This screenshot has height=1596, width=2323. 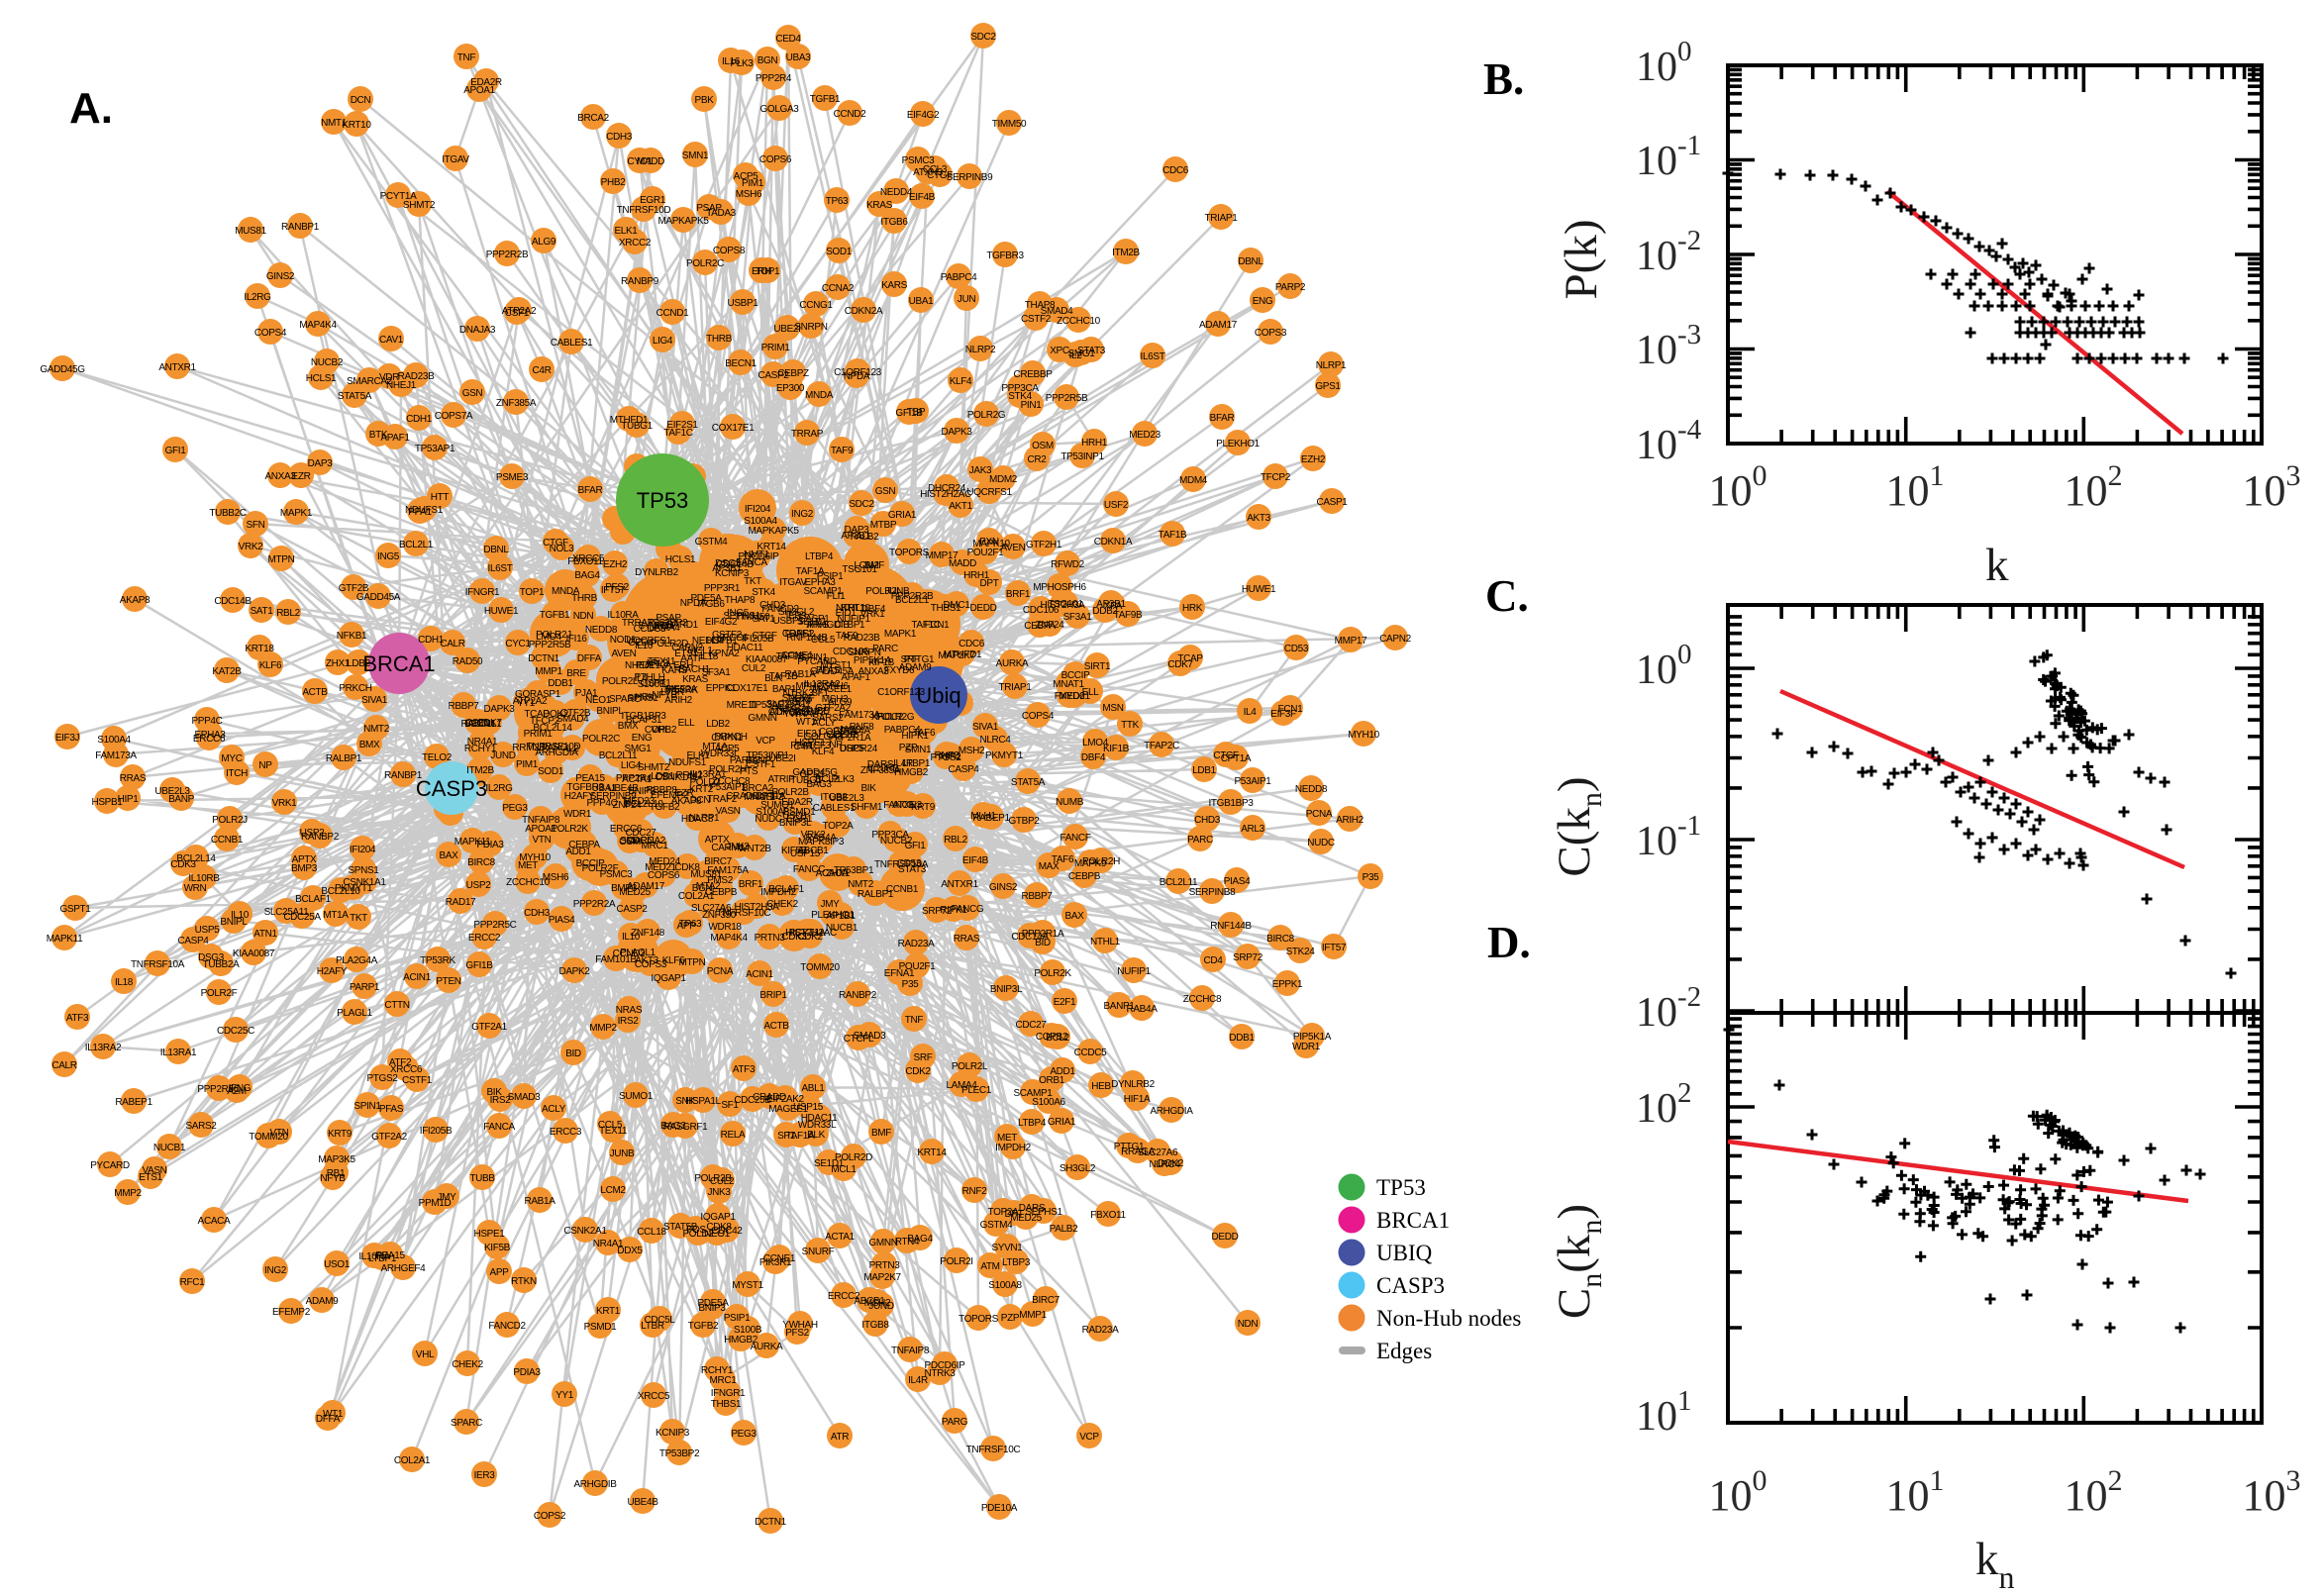 What do you see at coordinates (1079, 321) in the screenshot?
I see `svg-text: ZCCHC10` at bounding box center [1079, 321].